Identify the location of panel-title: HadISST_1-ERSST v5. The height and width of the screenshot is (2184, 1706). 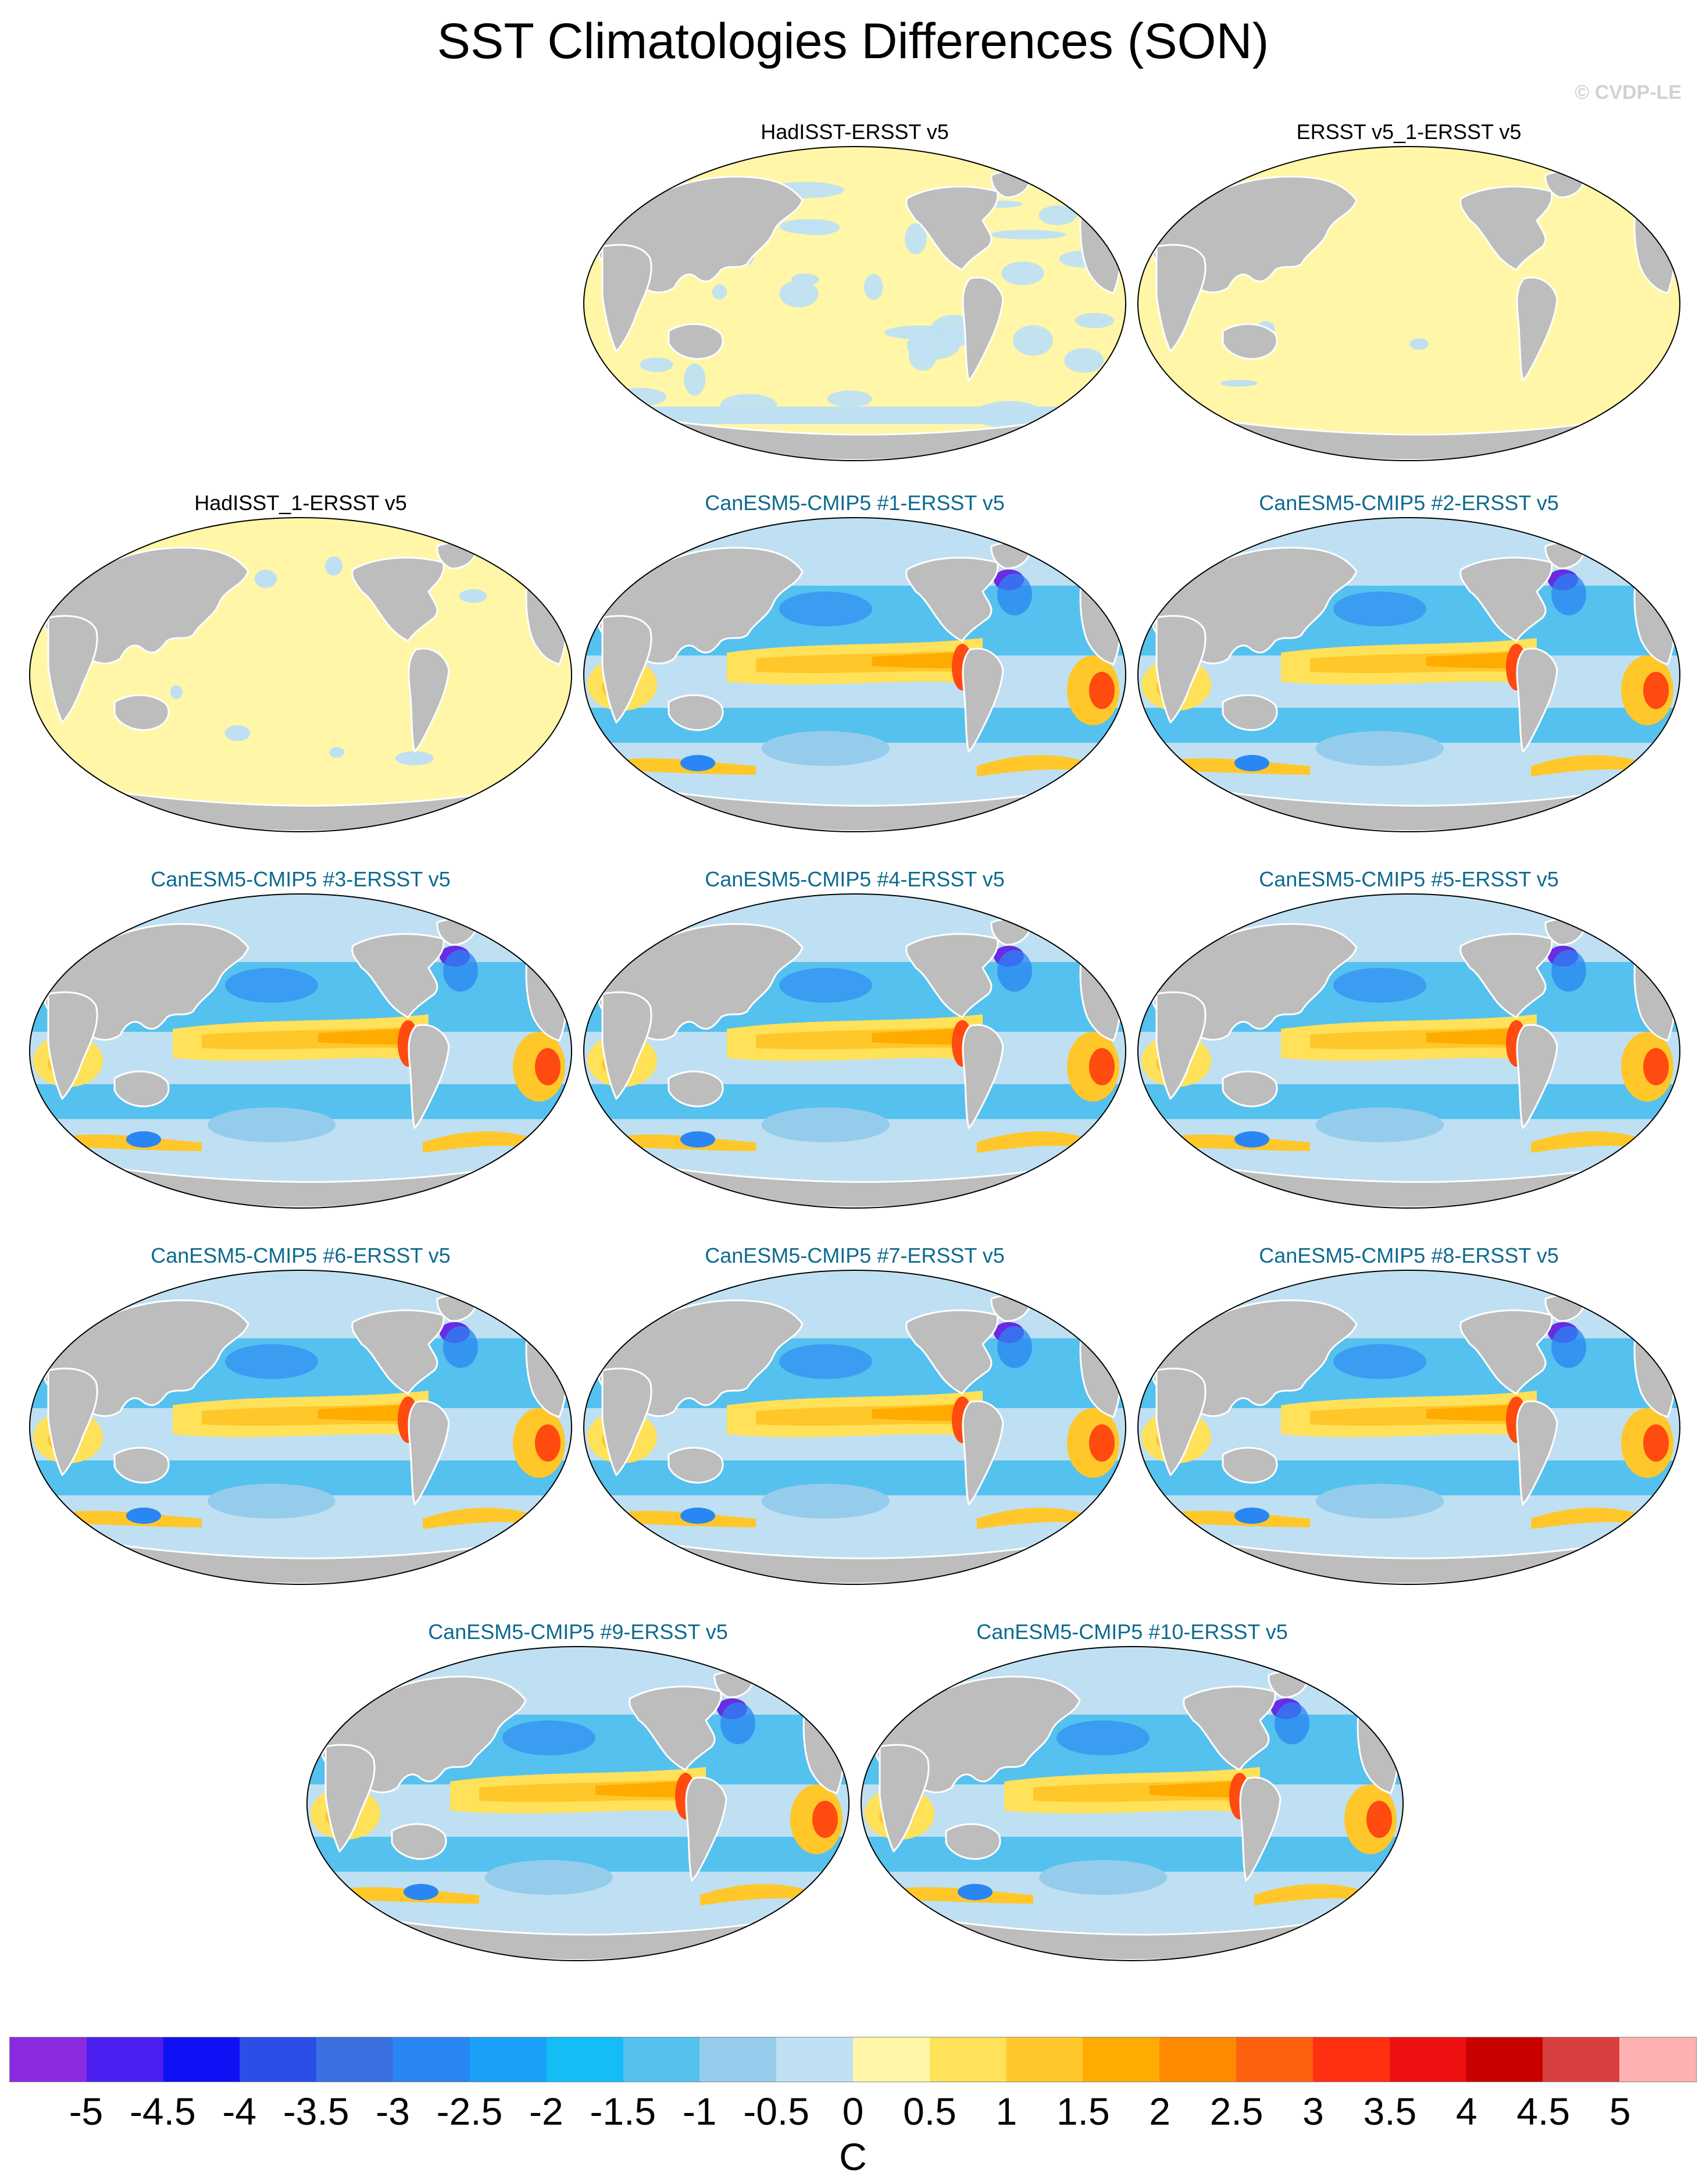
(300, 503).